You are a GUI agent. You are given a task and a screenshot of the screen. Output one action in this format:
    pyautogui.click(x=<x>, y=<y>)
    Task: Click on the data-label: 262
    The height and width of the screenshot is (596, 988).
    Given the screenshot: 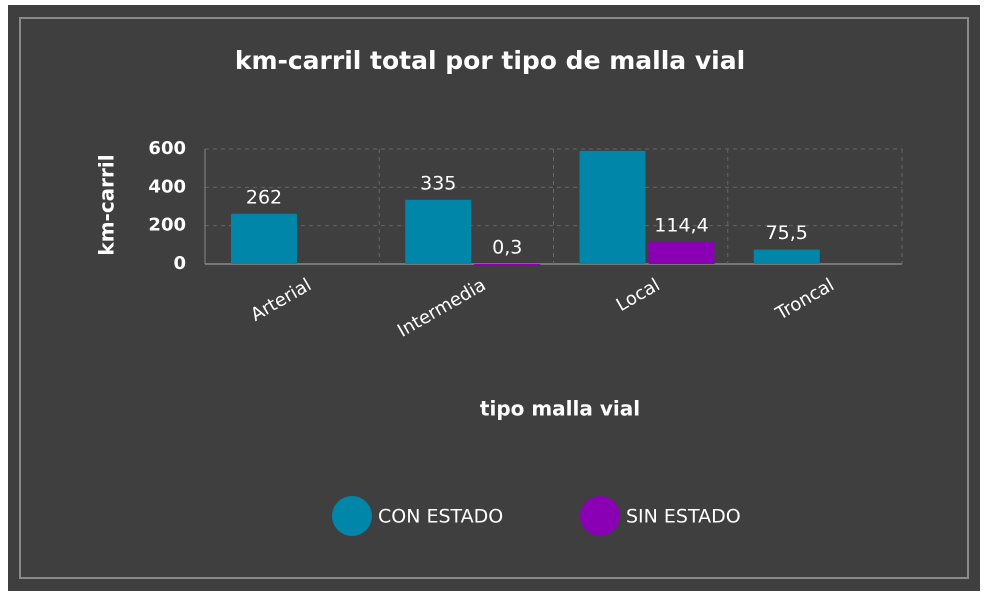 What is the action you would take?
    pyautogui.click(x=264, y=197)
    